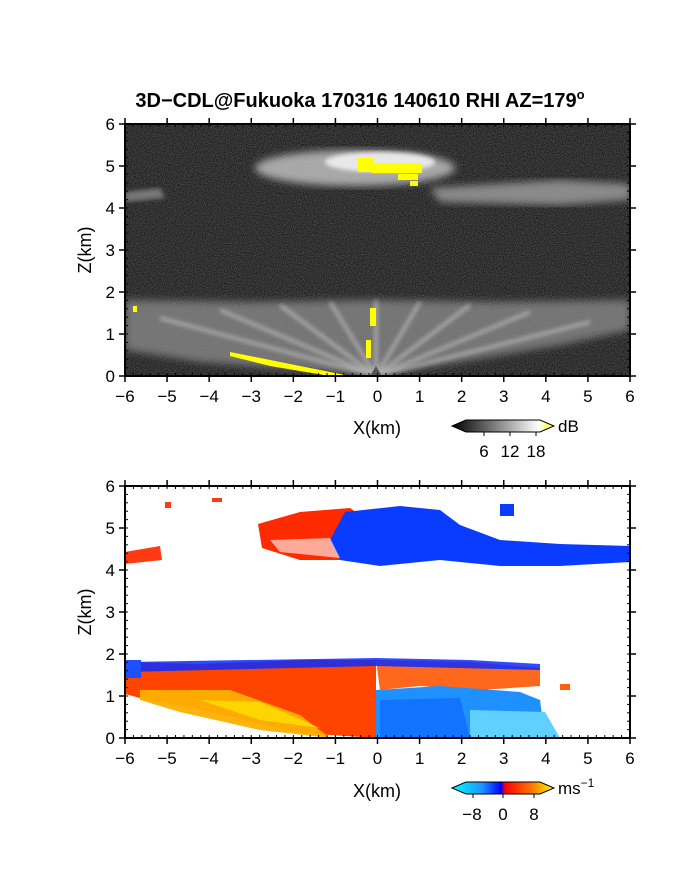  I want to click on colorbar-db-tick-3: 18, so click(536, 451).